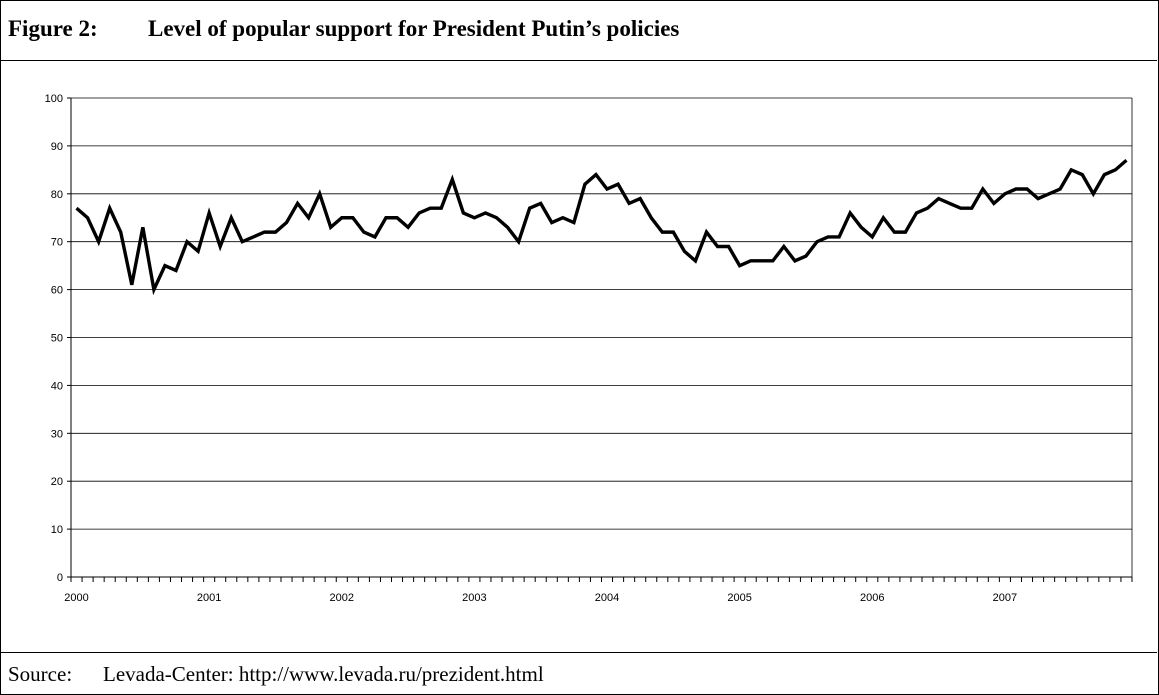 Image resolution: width=1159 pixels, height=695 pixels. I want to click on figure-number: Figure 2:, so click(53, 28).